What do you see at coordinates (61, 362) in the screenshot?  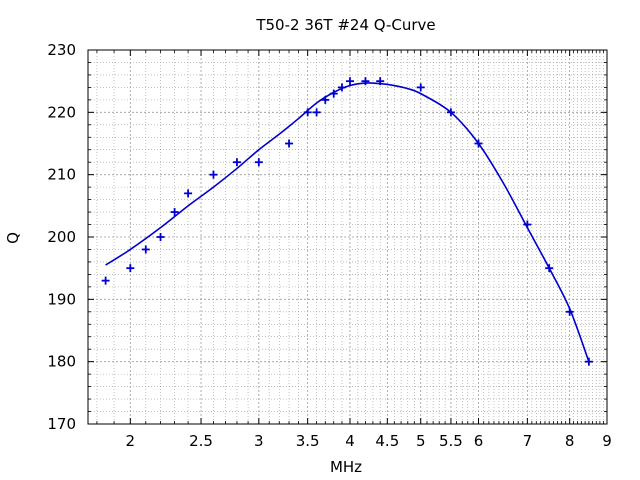 I see `y-tick-label: 180` at bounding box center [61, 362].